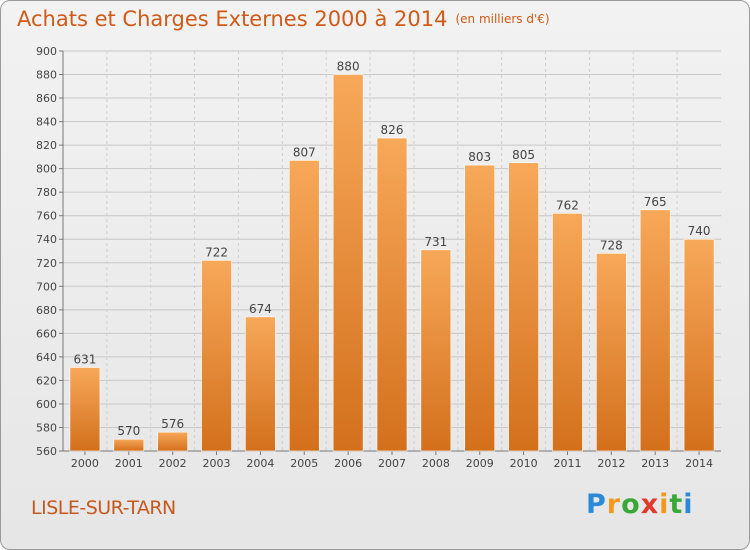  What do you see at coordinates (304, 306) in the screenshot?
I see `bar-2005` at bounding box center [304, 306].